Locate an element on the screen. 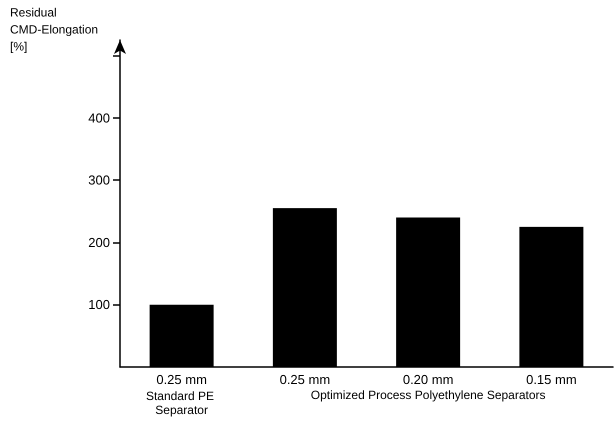  x-tick-label: 0.20 mm is located at coordinates (428, 379).